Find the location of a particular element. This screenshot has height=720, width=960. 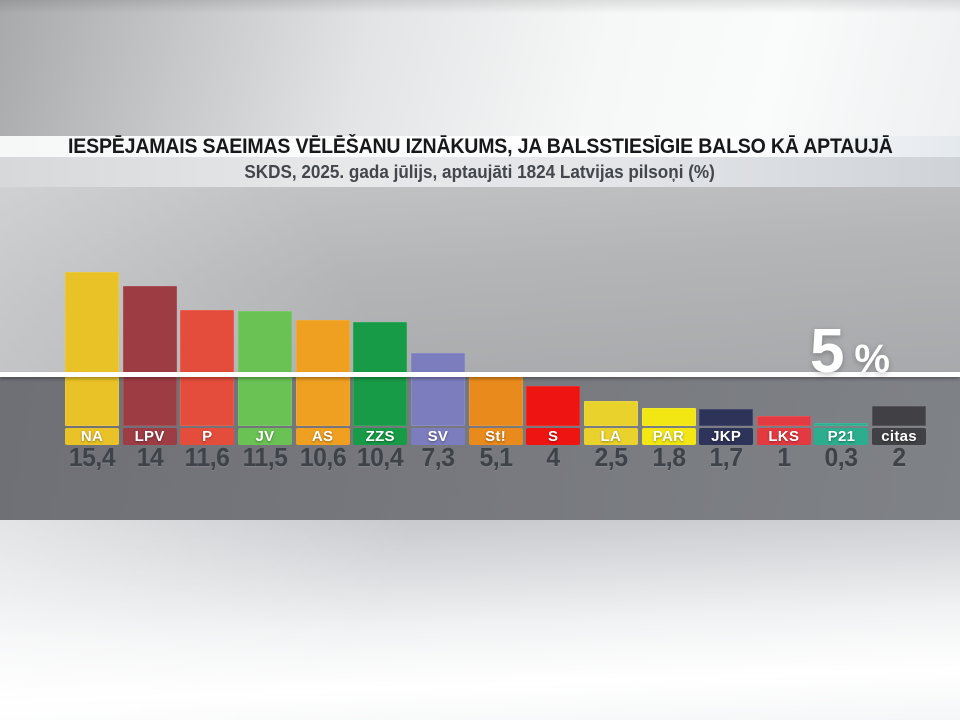

percent-sign: % is located at coordinates (872, 358).